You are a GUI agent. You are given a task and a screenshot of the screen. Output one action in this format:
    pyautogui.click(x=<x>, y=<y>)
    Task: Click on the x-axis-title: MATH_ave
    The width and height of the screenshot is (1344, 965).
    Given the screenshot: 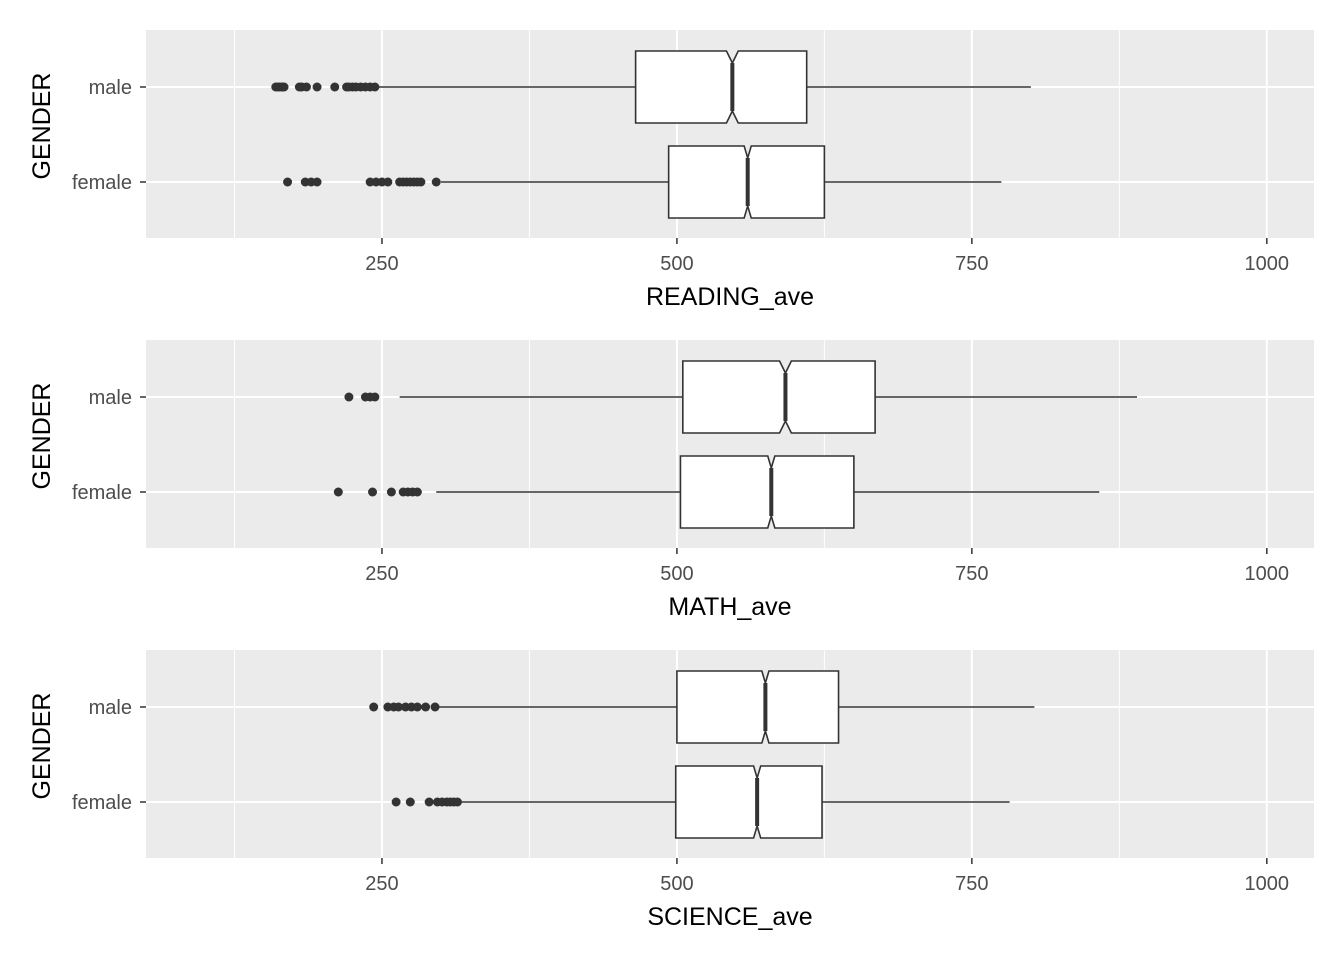 What is the action you would take?
    pyautogui.click(x=729, y=607)
    